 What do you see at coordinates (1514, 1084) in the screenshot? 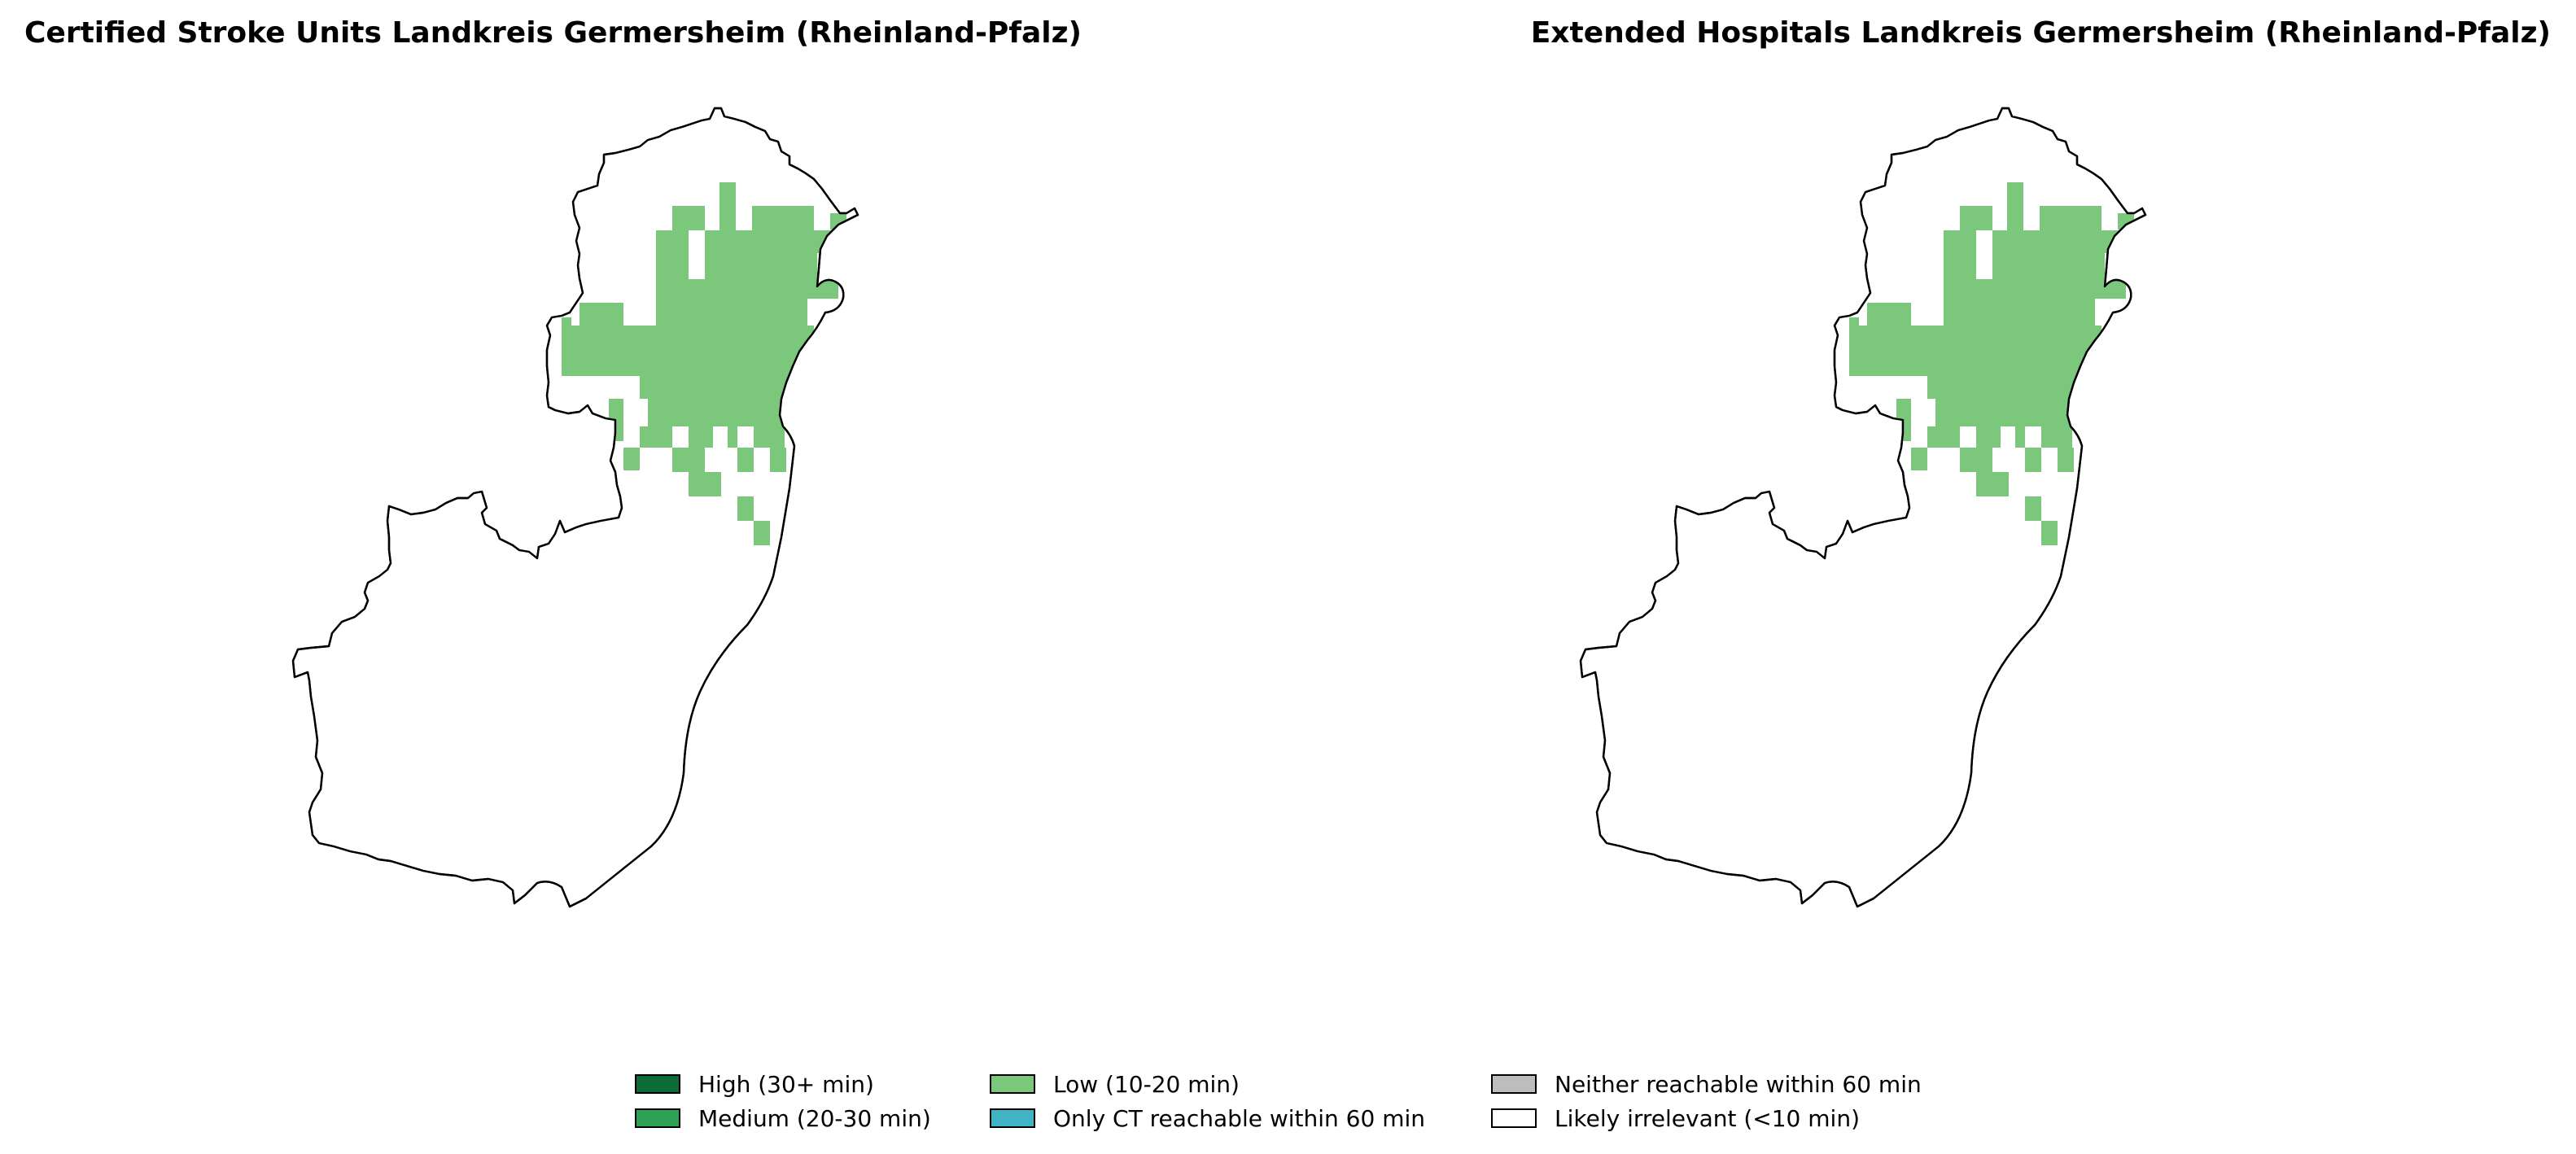
I see `legend-swatch-neither` at bounding box center [1514, 1084].